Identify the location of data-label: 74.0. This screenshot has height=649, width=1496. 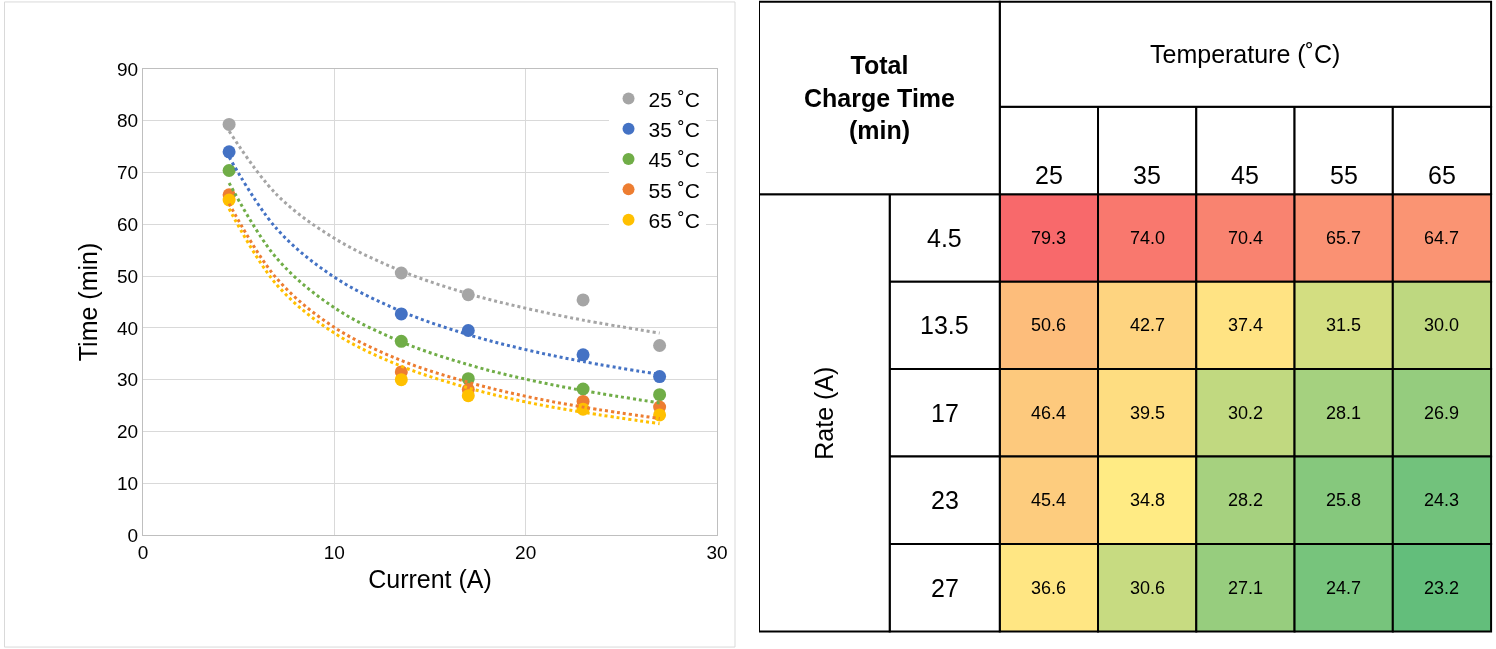
(1148, 238).